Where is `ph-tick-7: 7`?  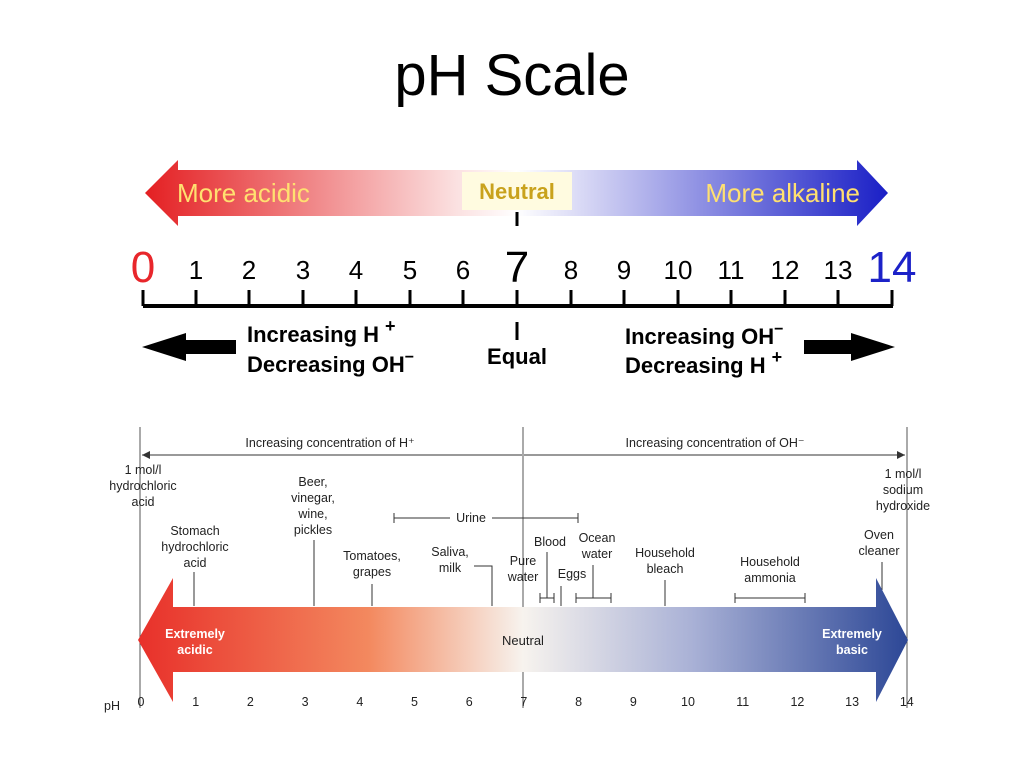 ph-tick-7: 7 is located at coordinates (523, 702).